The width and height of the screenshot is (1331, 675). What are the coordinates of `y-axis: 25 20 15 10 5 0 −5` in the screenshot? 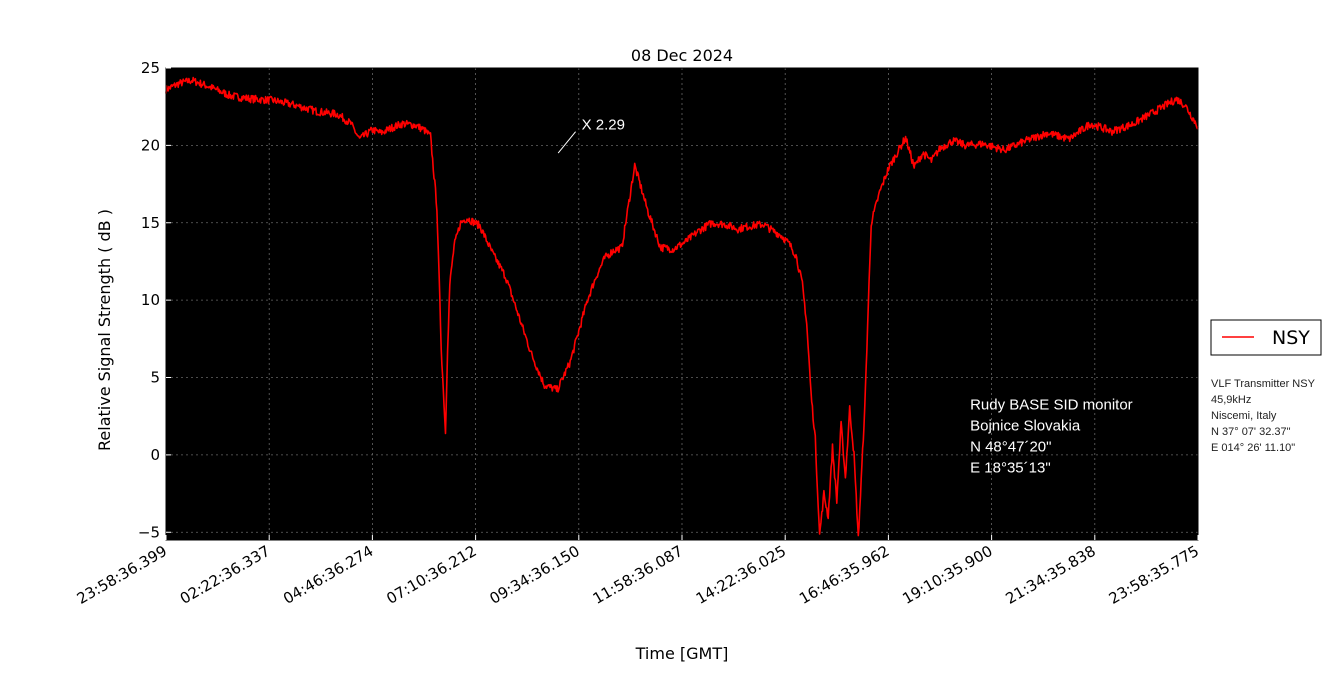 It's located at (154, 300).